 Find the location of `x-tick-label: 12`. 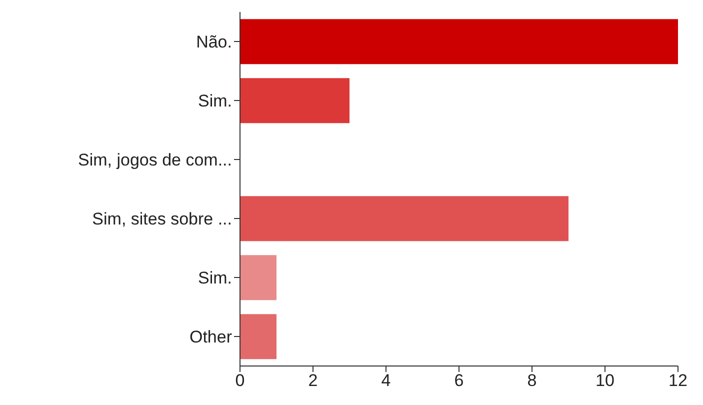

x-tick-label: 12 is located at coordinates (678, 380).